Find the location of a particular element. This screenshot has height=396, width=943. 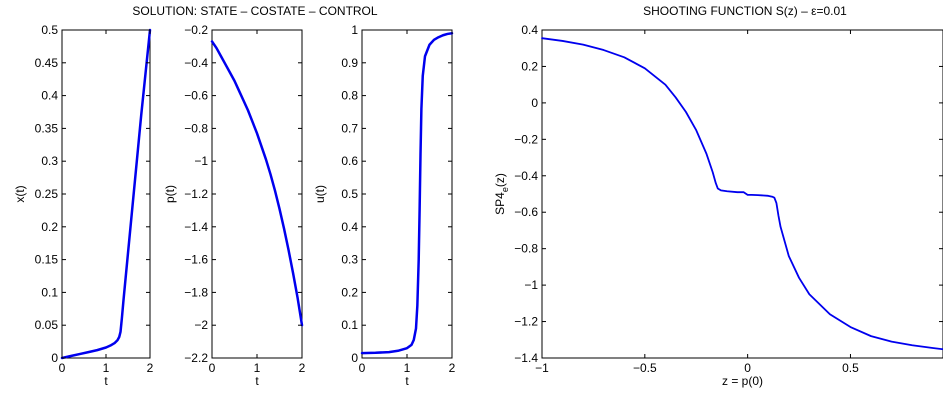

chart-1-y-tick-label: −1.4 is located at coordinates (196, 227).